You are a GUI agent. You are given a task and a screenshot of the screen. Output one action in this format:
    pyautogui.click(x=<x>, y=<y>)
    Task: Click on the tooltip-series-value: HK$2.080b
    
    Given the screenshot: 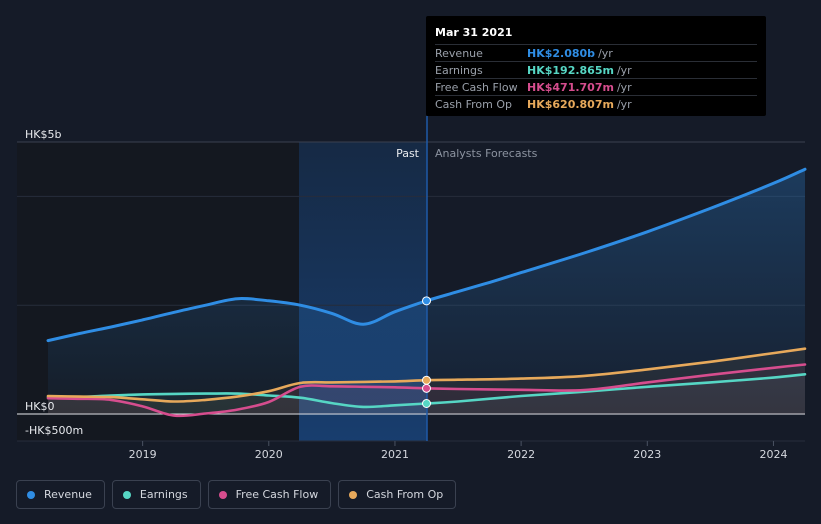 What is the action you would take?
    pyautogui.click(x=561, y=53)
    